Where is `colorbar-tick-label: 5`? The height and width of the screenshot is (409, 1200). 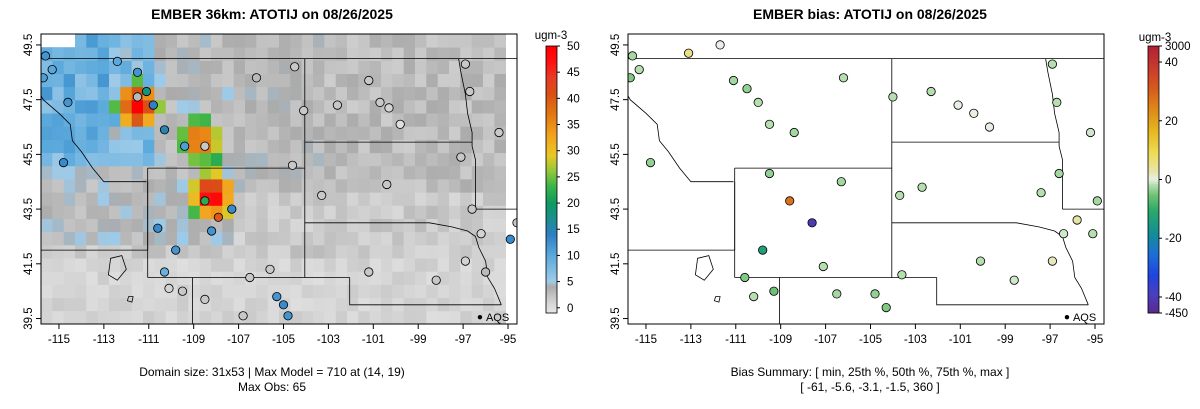
colorbar-tick-label: 5 is located at coordinates (570, 283).